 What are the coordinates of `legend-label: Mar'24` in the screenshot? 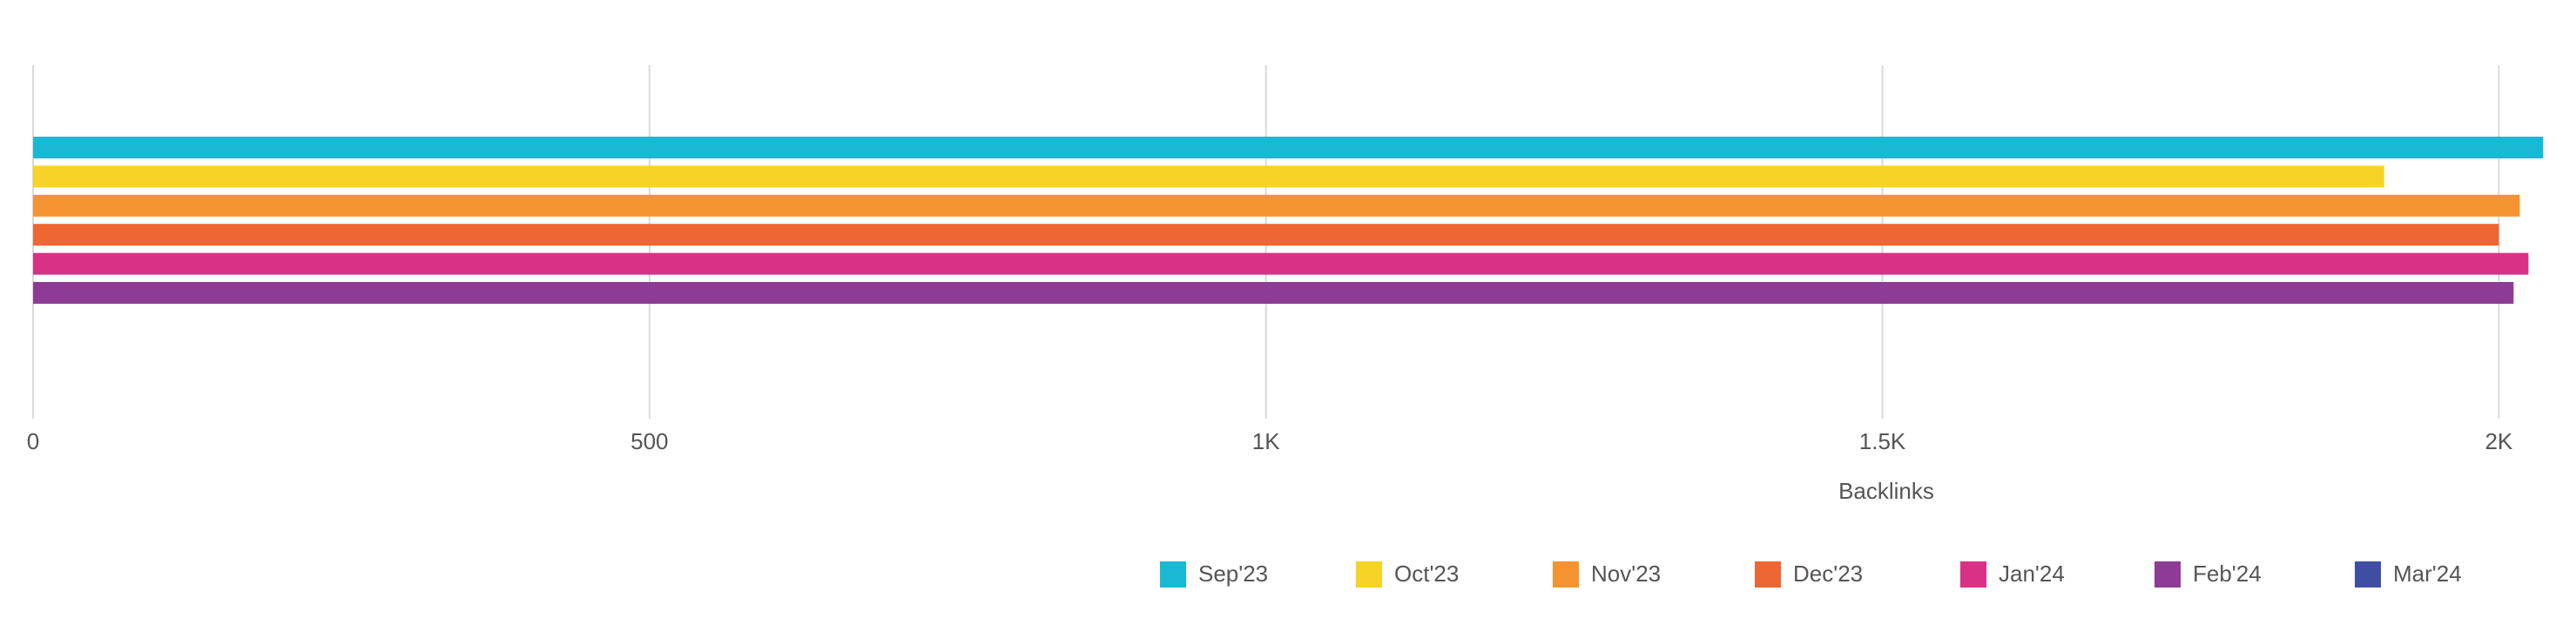 It's located at (2427, 574).